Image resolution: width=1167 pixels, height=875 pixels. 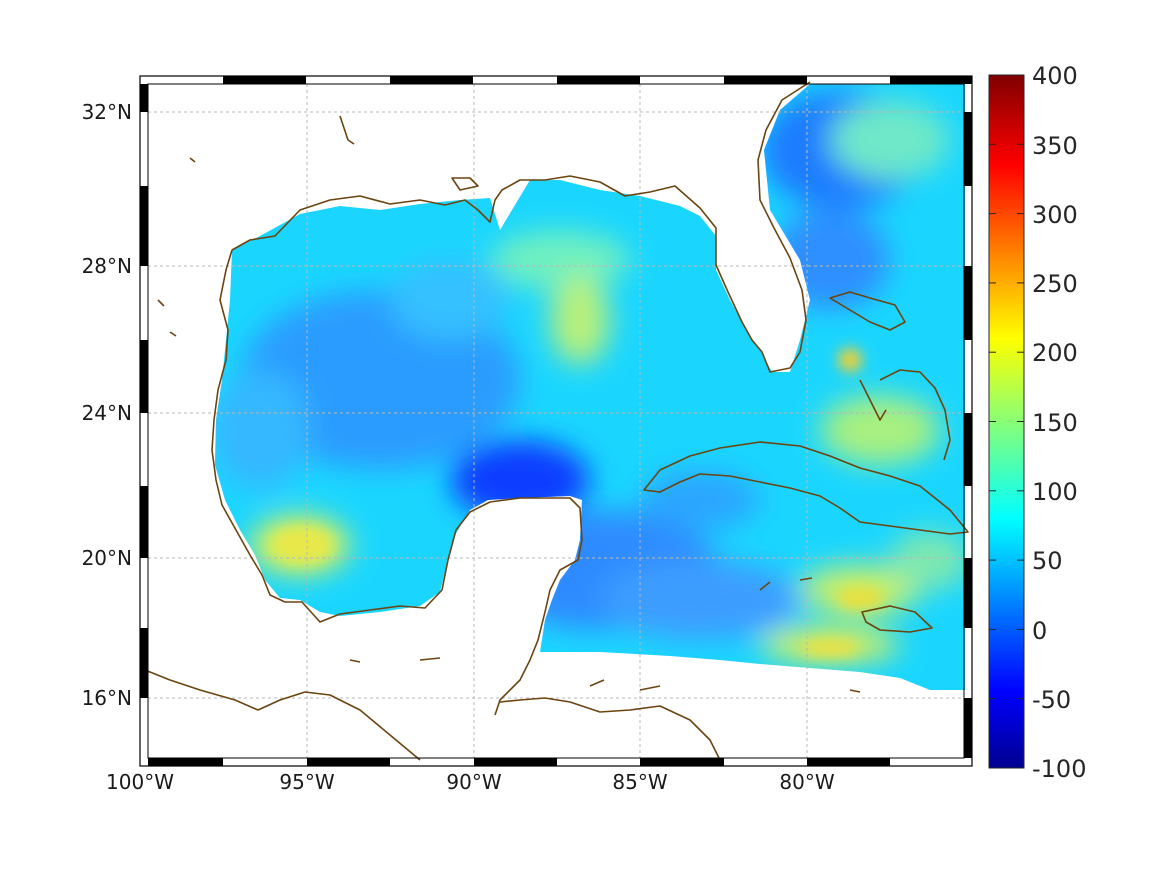 What do you see at coordinates (1047, 561) in the screenshot?
I see `colorbar-tick-label: 50` at bounding box center [1047, 561].